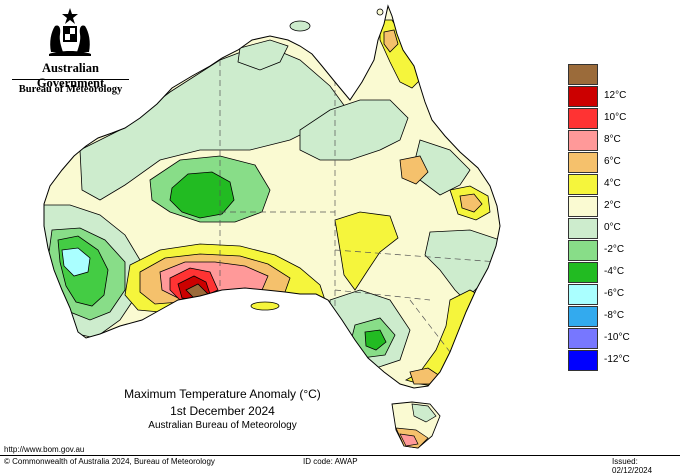 The width and height of the screenshot is (680, 475). Describe the element at coordinates (614, 271) in the screenshot. I see `legend-label: -4°C` at that location.